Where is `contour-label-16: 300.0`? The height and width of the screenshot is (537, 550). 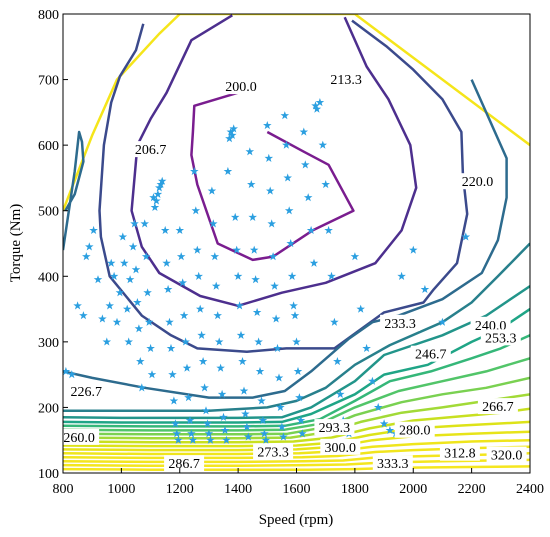 contour-label-16: 300.0 is located at coordinates (341, 448).